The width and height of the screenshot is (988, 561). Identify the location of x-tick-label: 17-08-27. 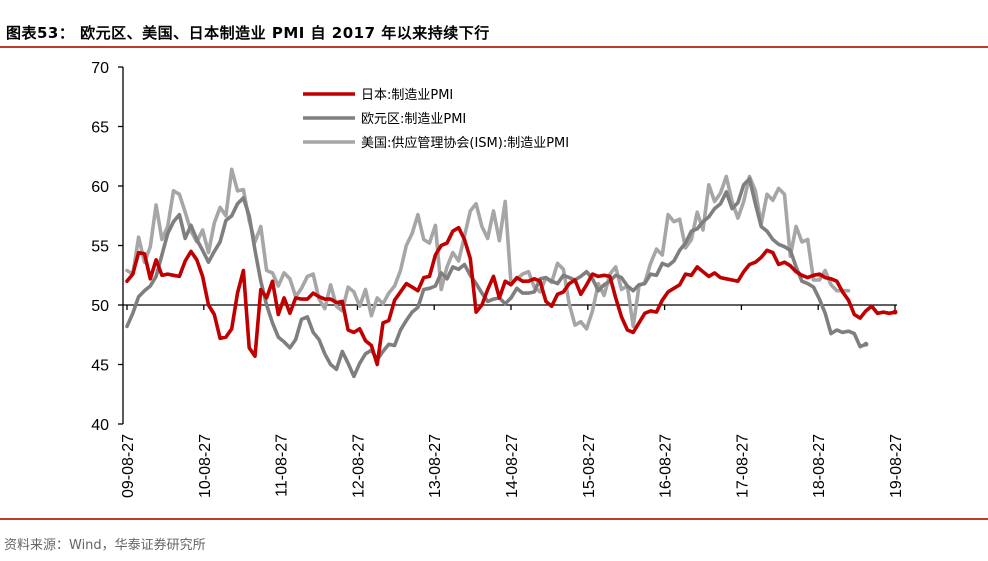
(742, 466).